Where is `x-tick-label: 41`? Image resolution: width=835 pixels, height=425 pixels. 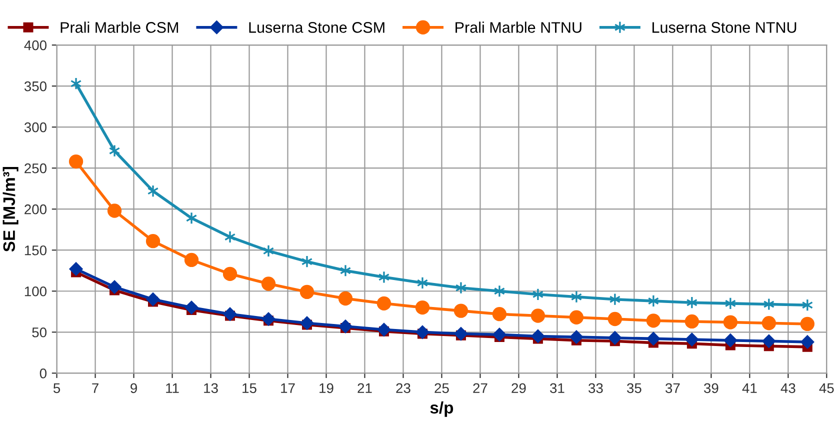
x-tick-label: 41 is located at coordinates (749, 388).